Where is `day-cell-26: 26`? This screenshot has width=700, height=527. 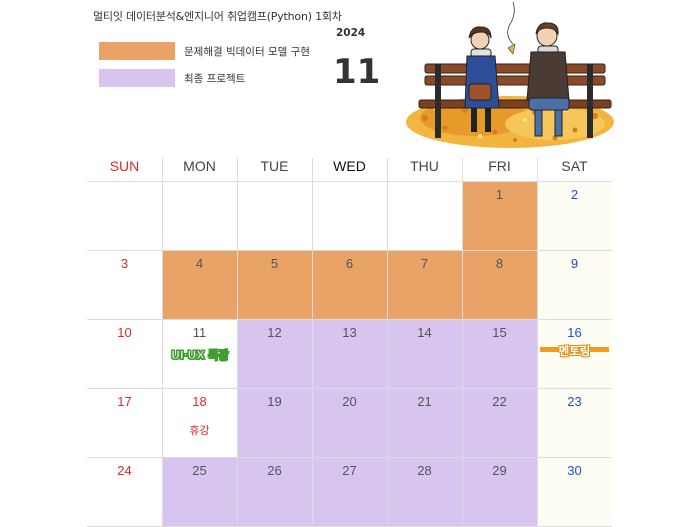 day-cell-26: 26 is located at coordinates (274, 491).